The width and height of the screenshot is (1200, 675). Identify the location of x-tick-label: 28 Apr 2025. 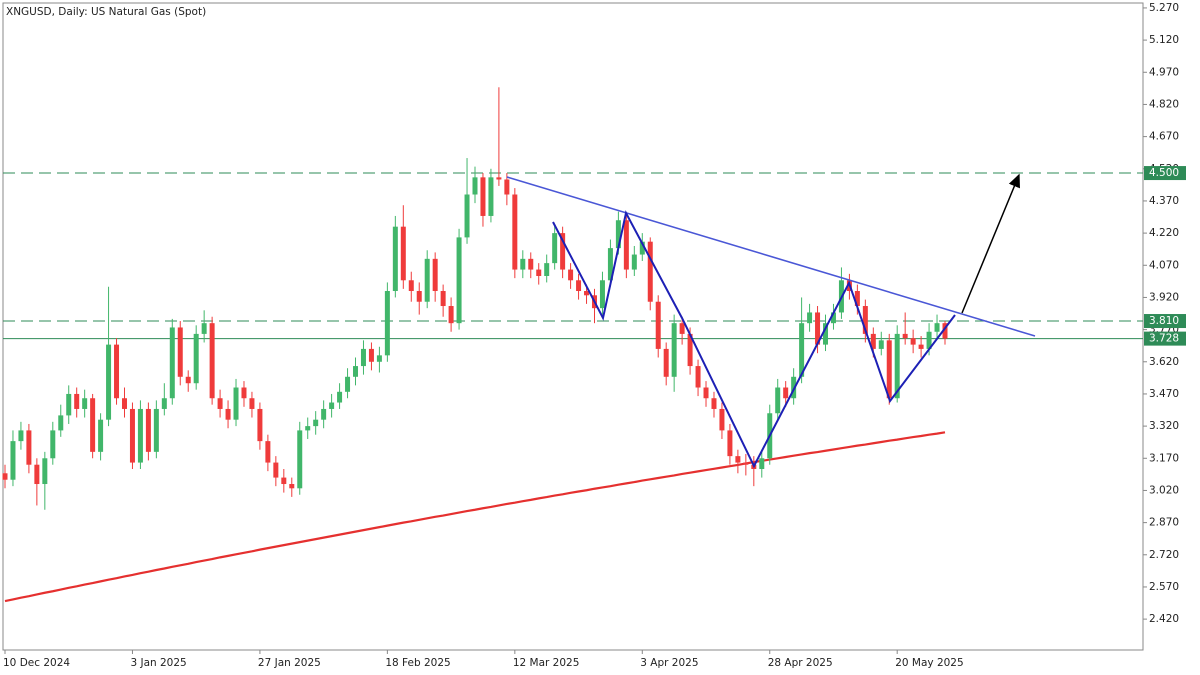
(800, 663).